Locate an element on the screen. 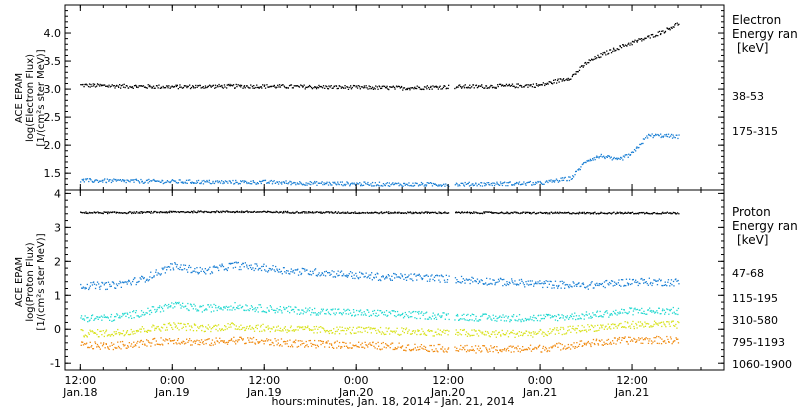 The image size is (800, 410). proton-ylabel-line-2: log(Proton Flux) is located at coordinates (30, 281).